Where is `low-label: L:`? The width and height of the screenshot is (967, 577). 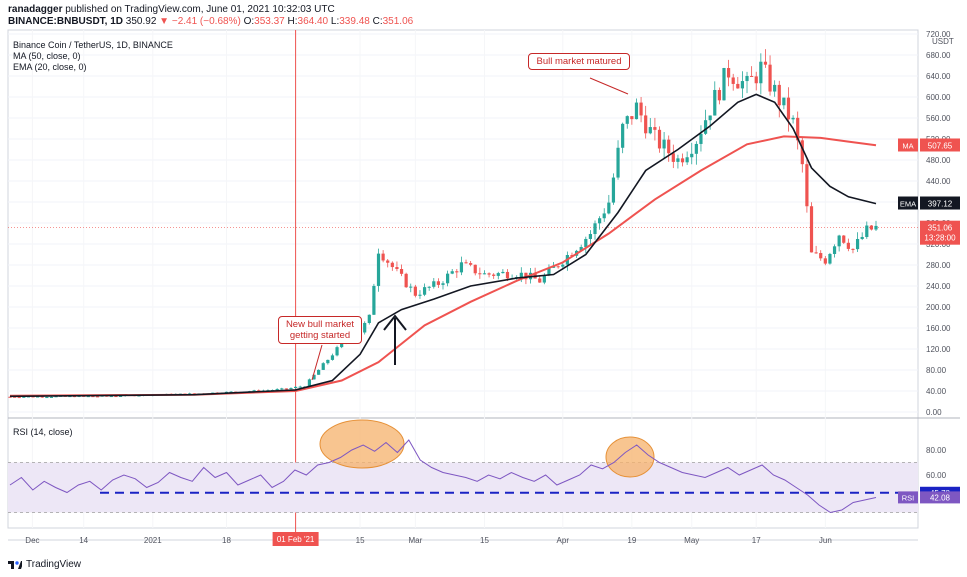
low-label: L: is located at coordinates (335, 21).